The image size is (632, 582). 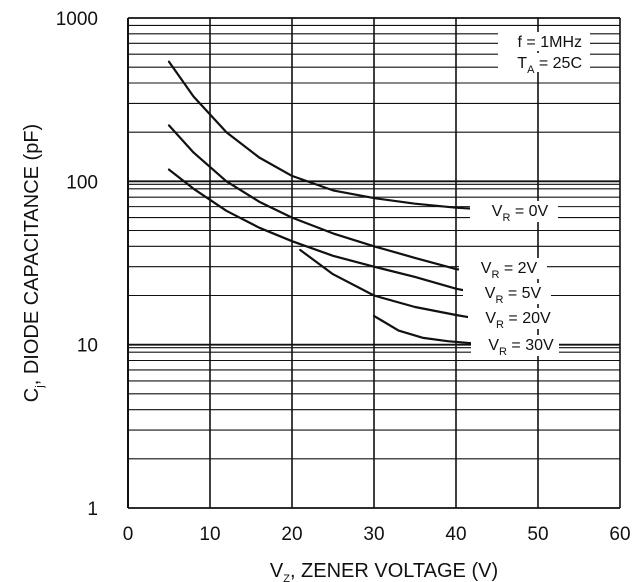 I want to click on x-axis-title: VZ, ZENER VOLTAGE (V), so click(x=384, y=571).